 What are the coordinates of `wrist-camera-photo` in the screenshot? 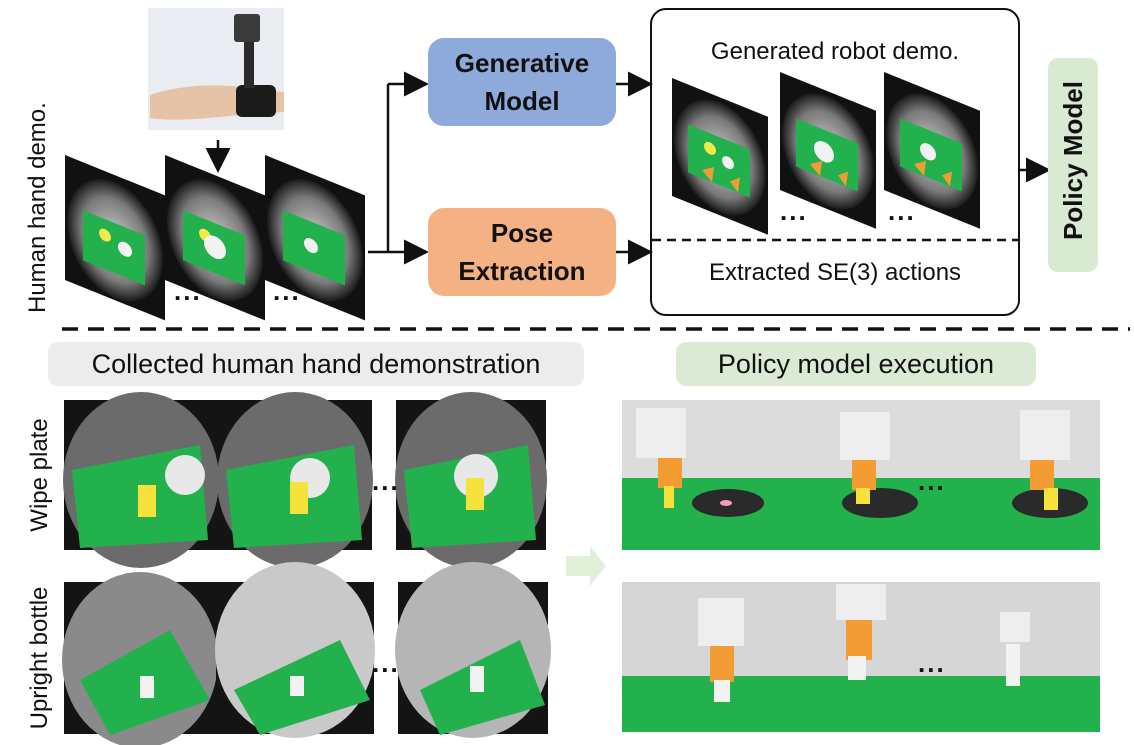 It's located at (216, 69).